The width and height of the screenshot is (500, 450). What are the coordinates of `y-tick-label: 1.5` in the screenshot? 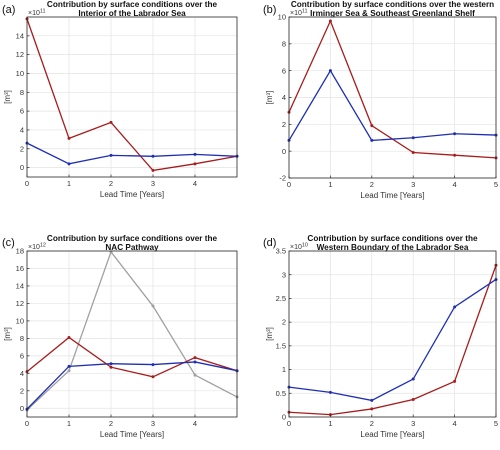 It's located at (281, 345).